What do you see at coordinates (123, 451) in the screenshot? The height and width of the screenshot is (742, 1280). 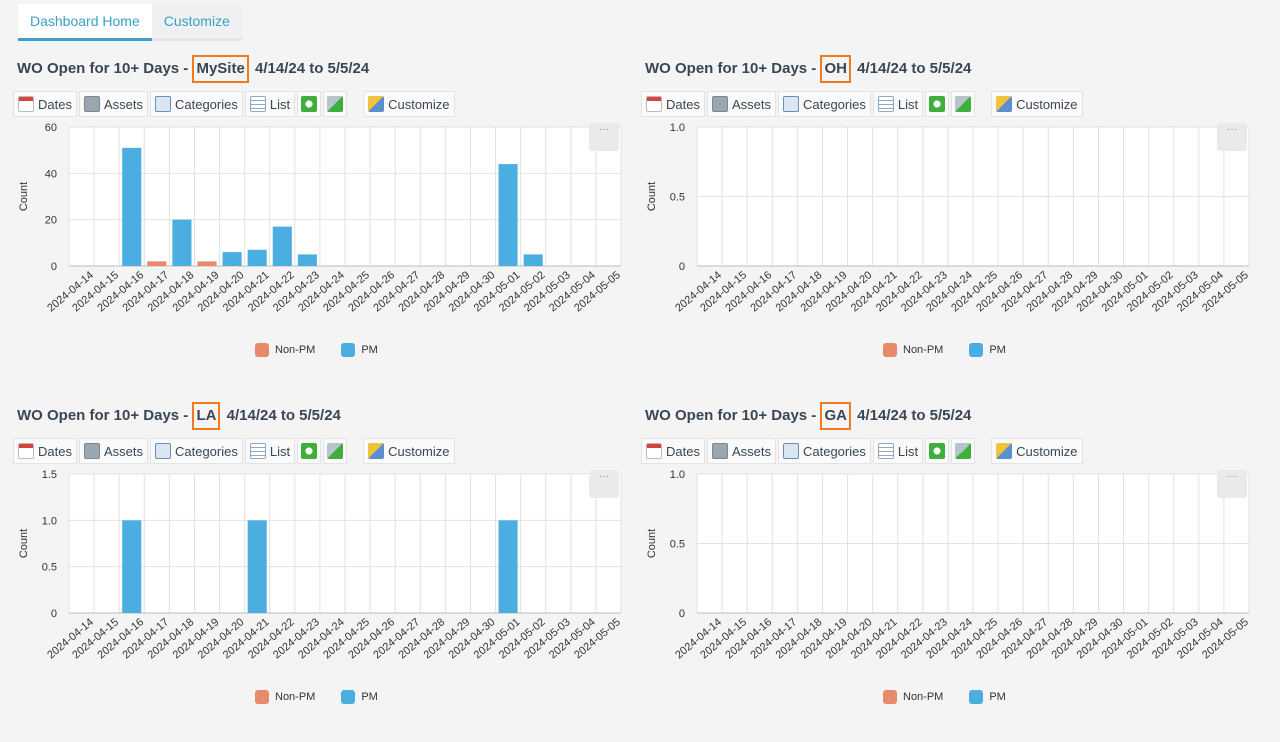 I see `assets-label: Assets` at bounding box center [123, 451].